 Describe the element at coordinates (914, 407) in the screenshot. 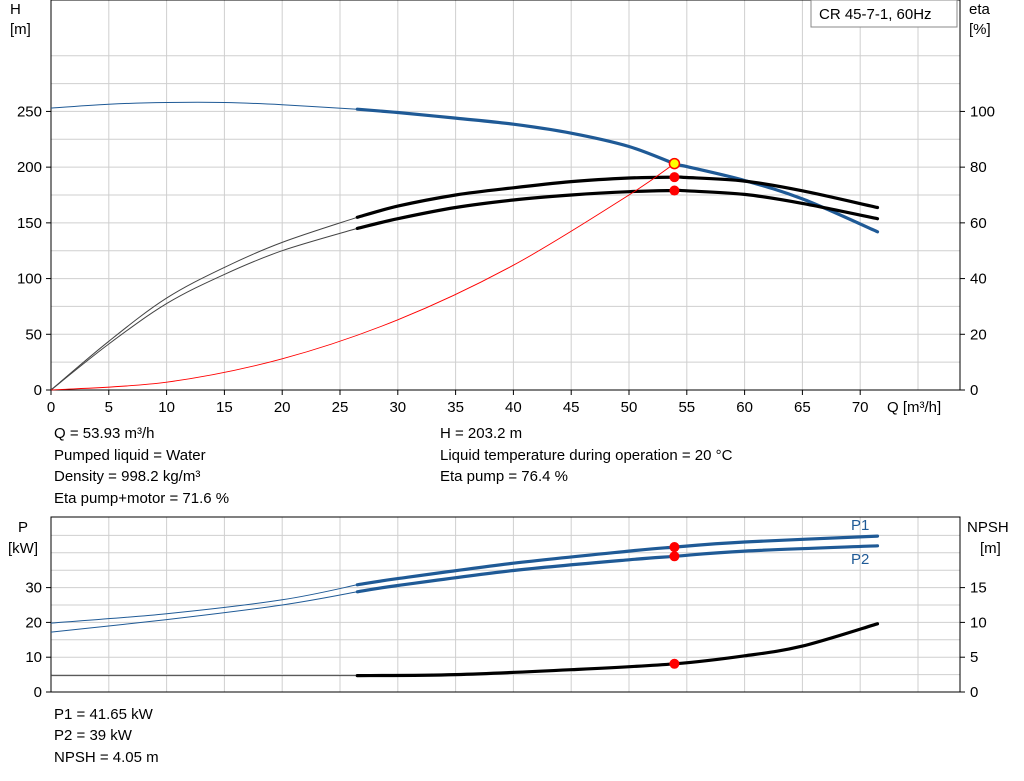

I see `q-axis-label: Q [m³/h]` at that location.